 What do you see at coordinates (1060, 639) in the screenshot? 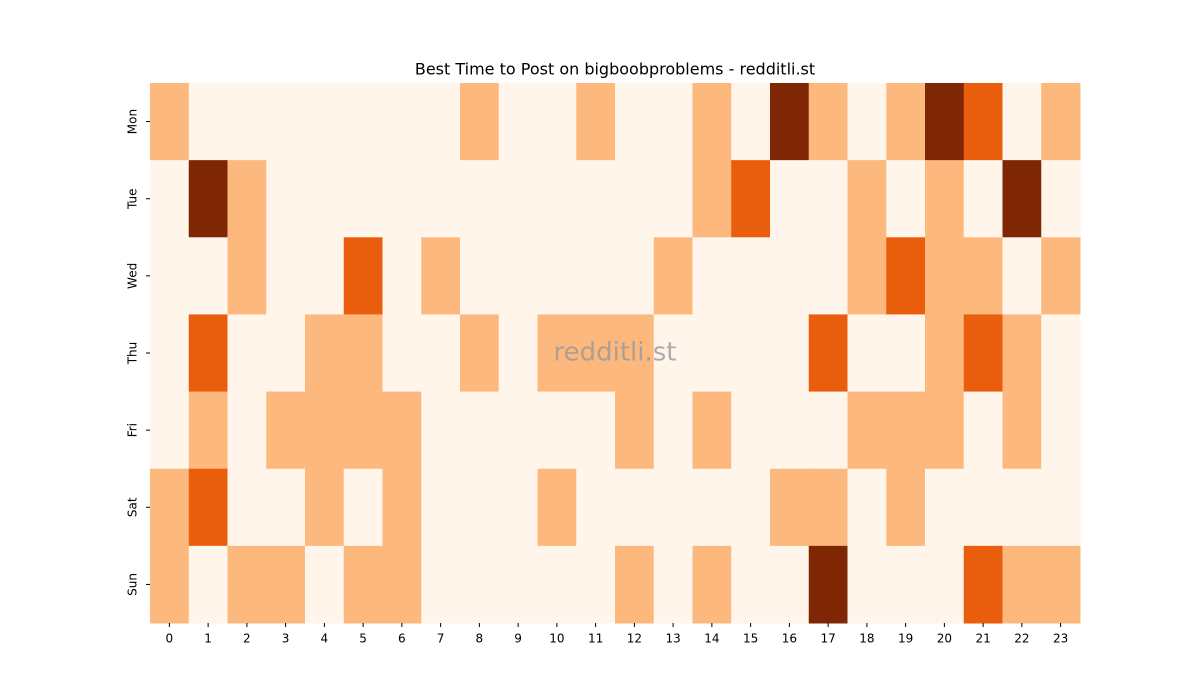
I see `x-tick-label: 23` at bounding box center [1060, 639].